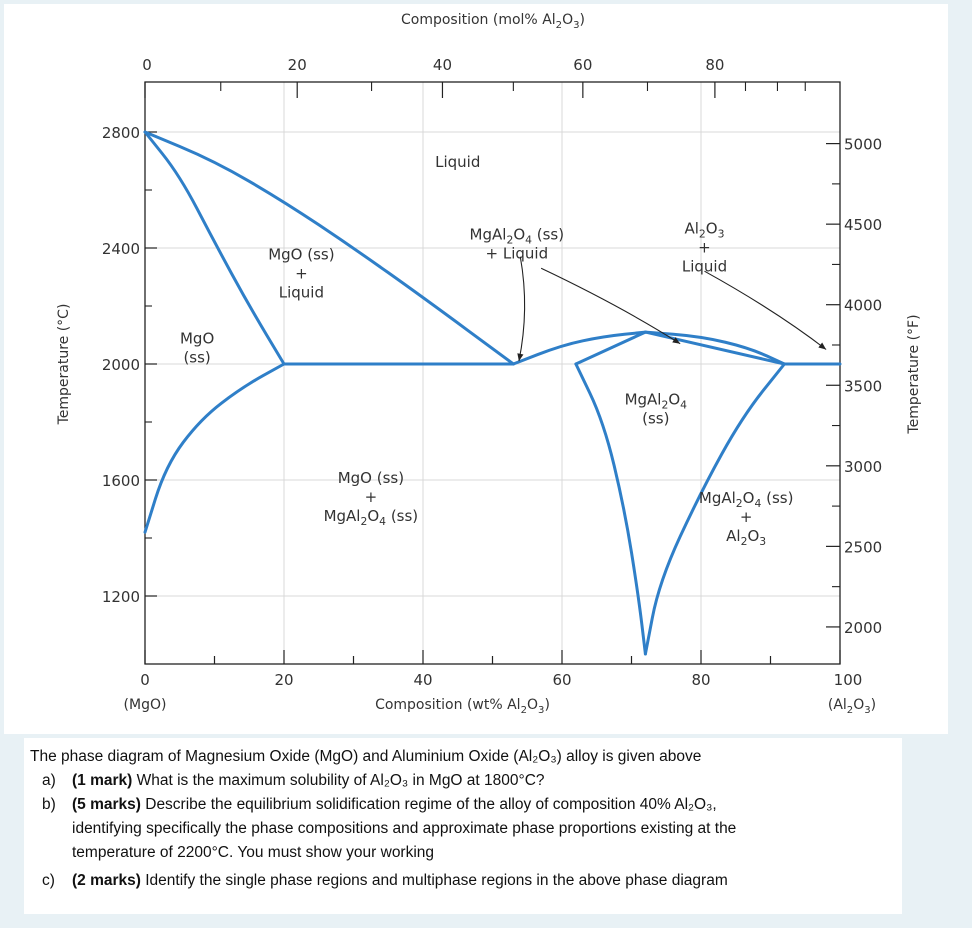 The image size is (972, 928). Describe the element at coordinates (371, 517) in the screenshot. I see `region-label-6-2: MgAl2​O4​ (ss)` at that location.